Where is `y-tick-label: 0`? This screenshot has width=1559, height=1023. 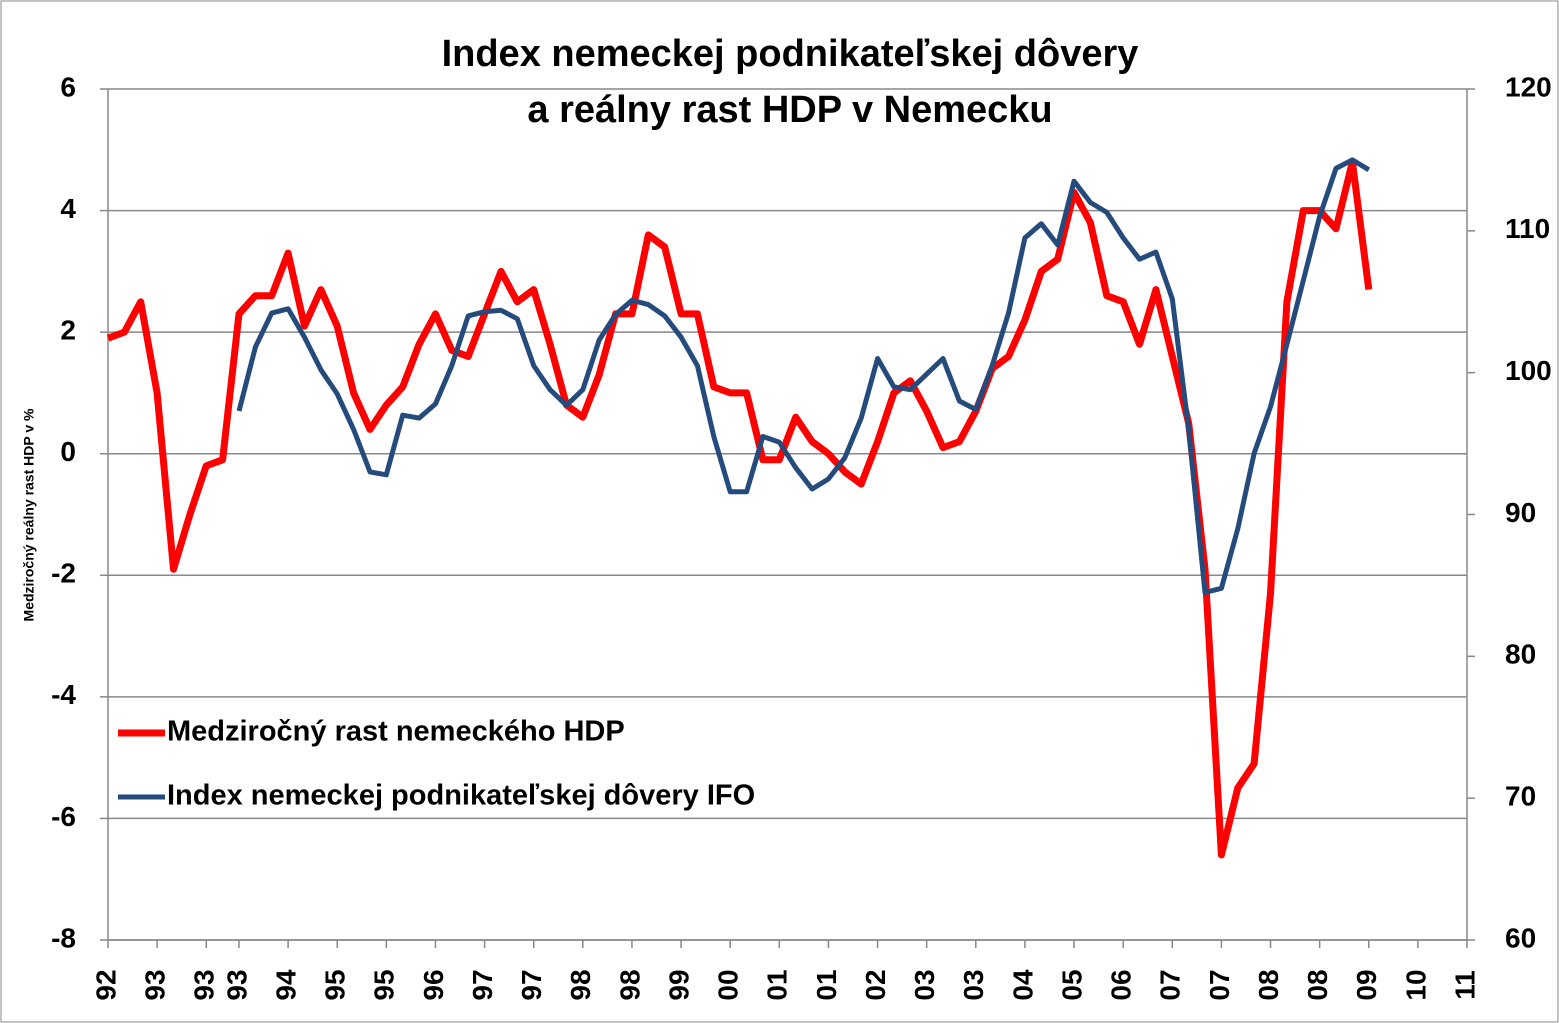 y-tick-label: 0 is located at coordinates (68, 451).